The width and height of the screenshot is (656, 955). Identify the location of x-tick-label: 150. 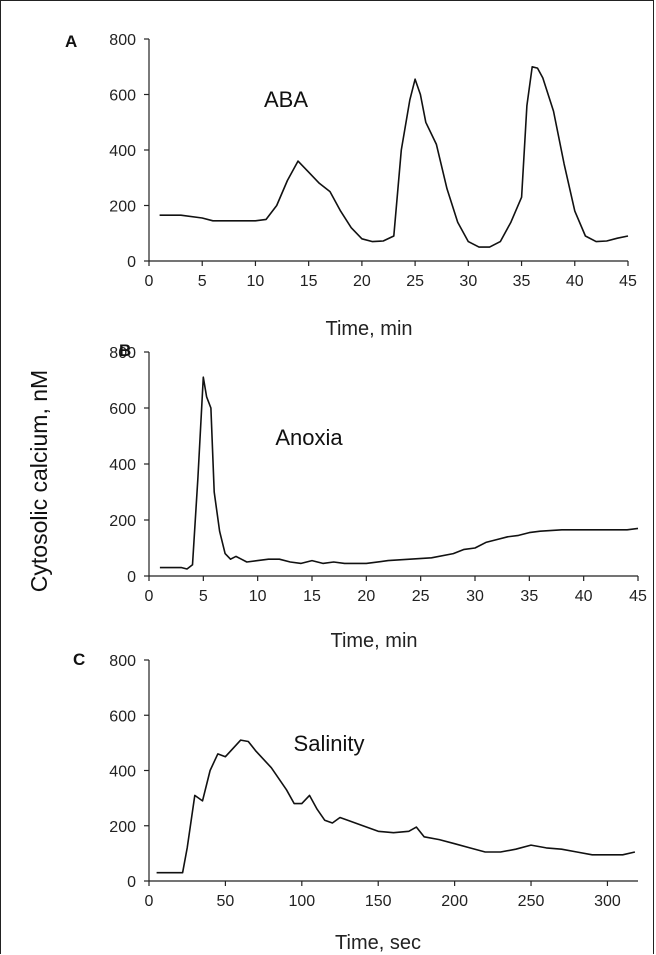
(378, 901).